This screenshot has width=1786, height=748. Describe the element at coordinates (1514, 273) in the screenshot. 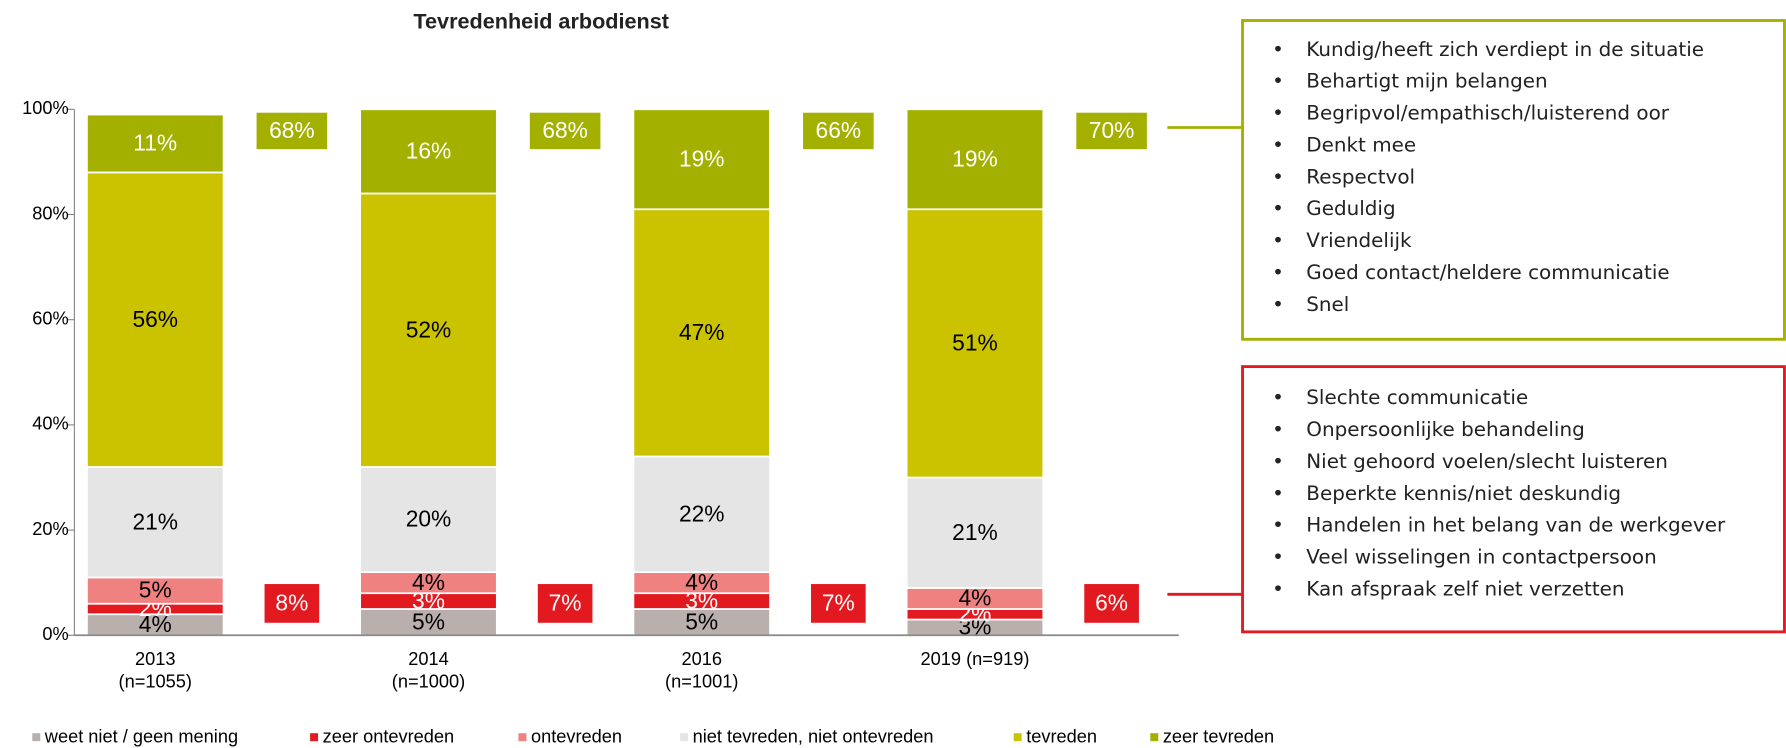

I see `reason: Goed contact/heldere communicatie` at that location.